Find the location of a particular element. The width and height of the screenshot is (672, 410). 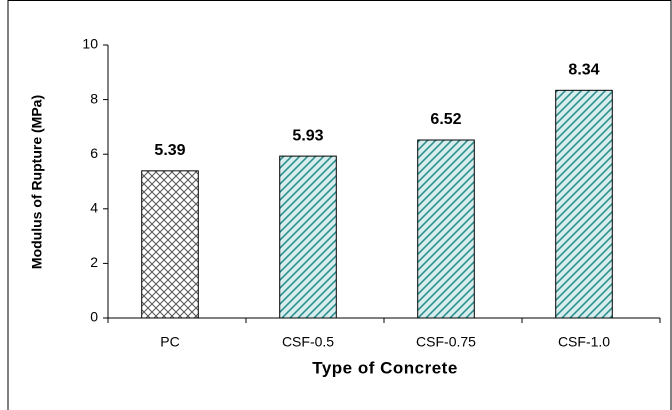

data-label: 5.39 is located at coordinates (169, 150).